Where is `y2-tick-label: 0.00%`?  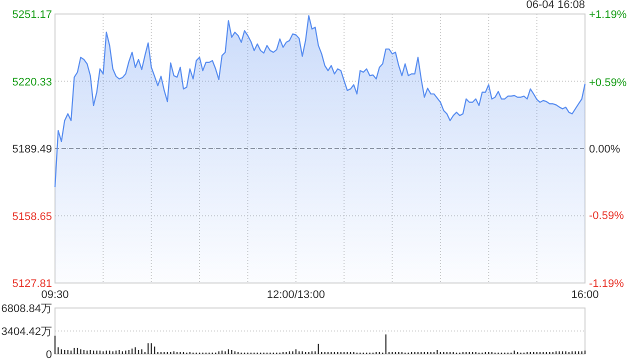 y2-tick-label: 0.00% is located at coordinates (604, 150).